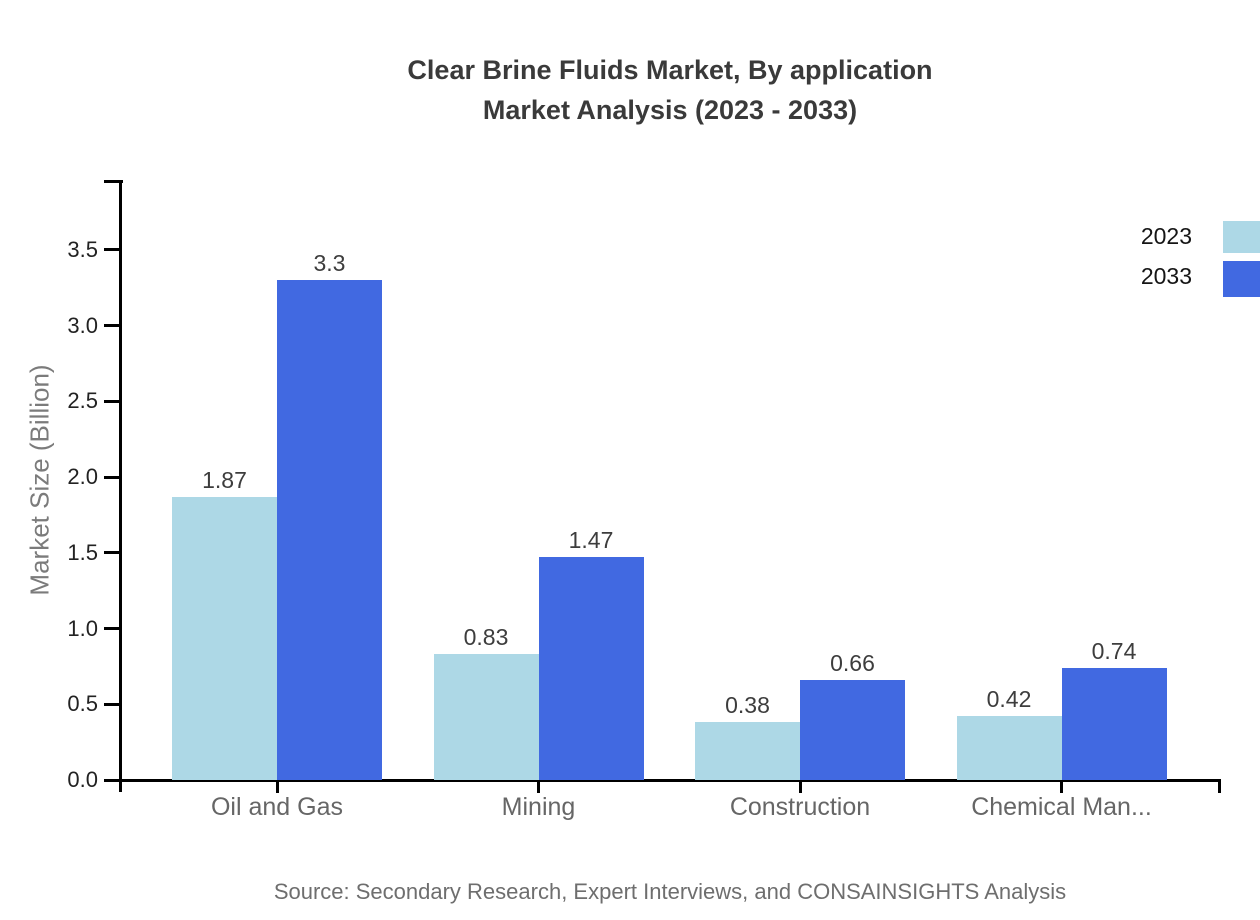 The height and width of the screenshot is (920, 1260). I want to click on x-category-label: Mining, so click(538, 807).